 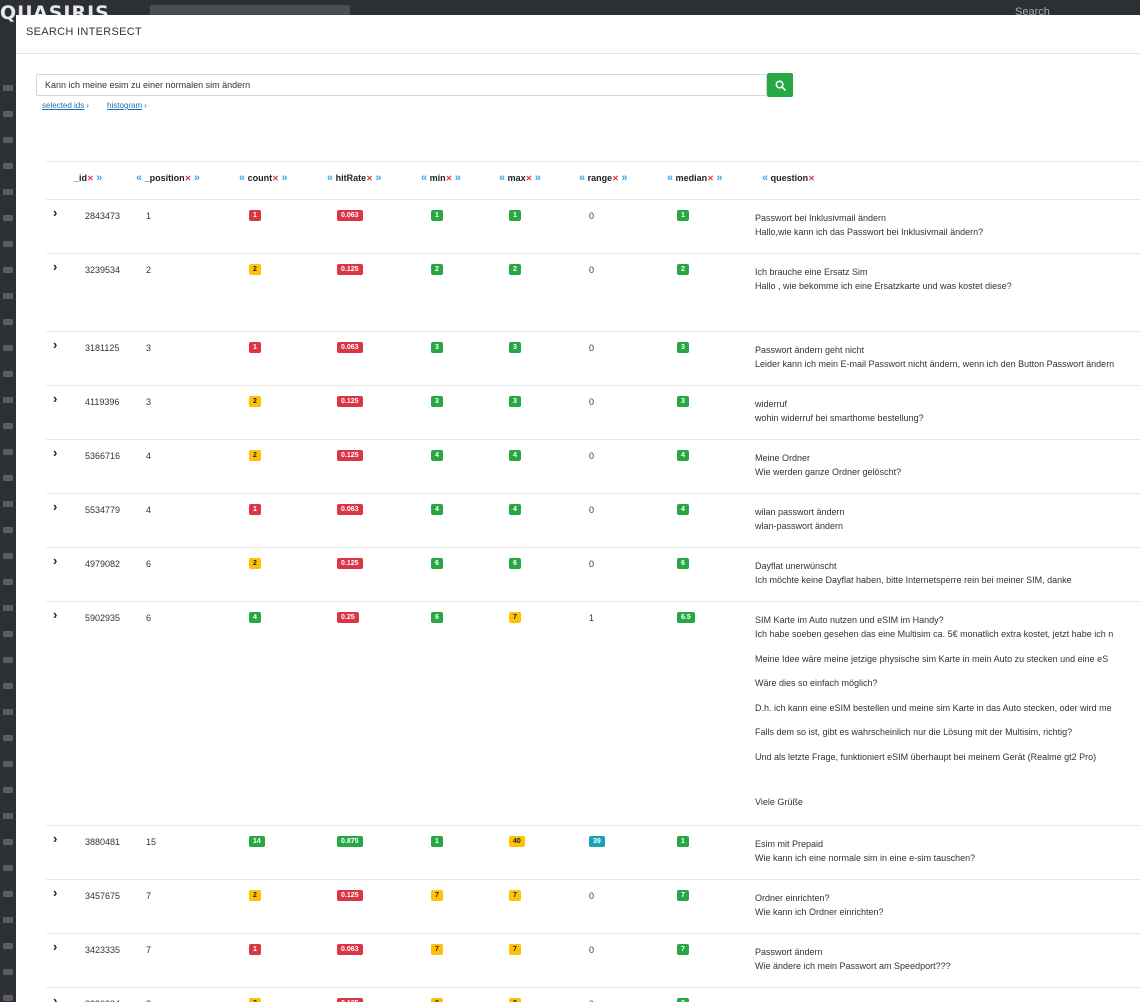 I want to click on badge-min: 3, so click(x=437, y=401).